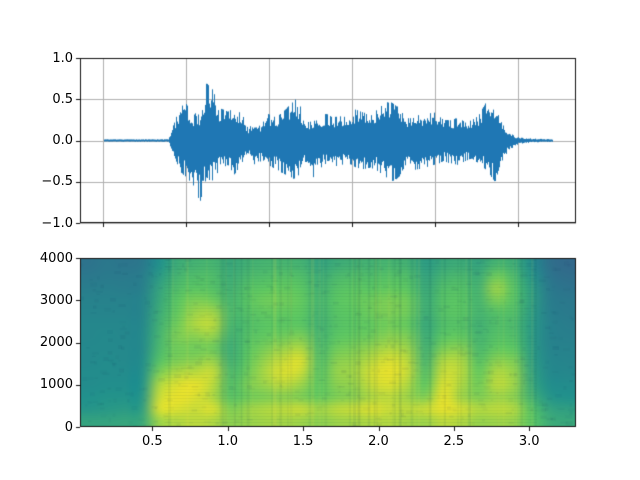 The width and height of the screenshot is (640, 480). I want to click on waveform-ytick-label: −1.0, so click(57, 223).